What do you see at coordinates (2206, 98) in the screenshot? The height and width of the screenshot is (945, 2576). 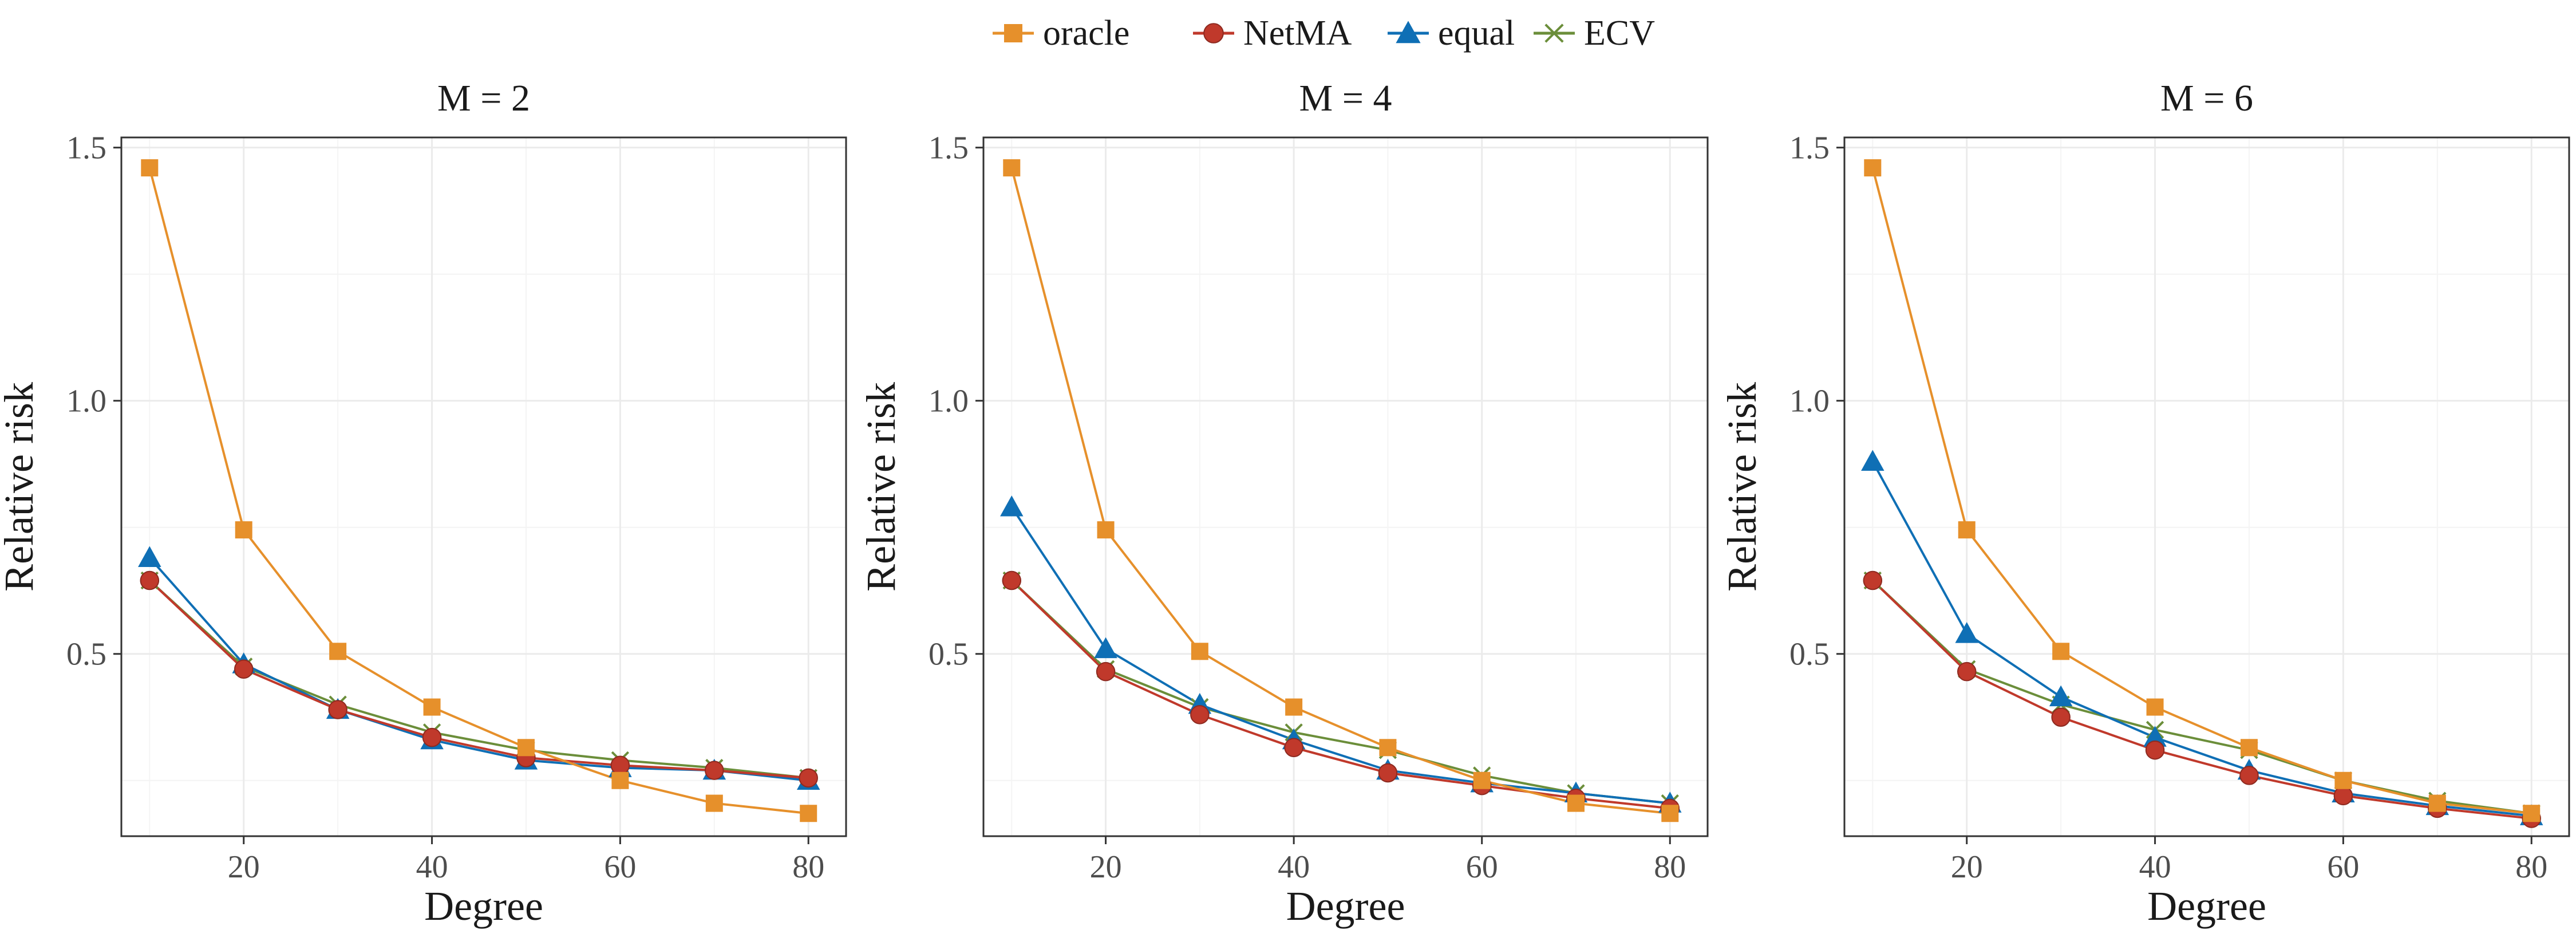 I see `panel-title: M = 6` at bounding box center [2206, 98].